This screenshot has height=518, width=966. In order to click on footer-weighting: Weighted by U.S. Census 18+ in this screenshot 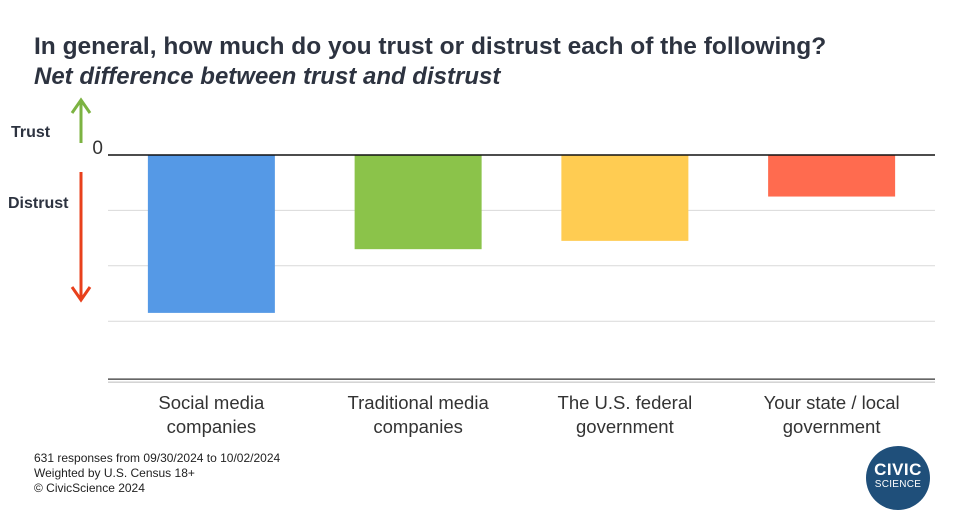, I will do `click(114, 473)`.